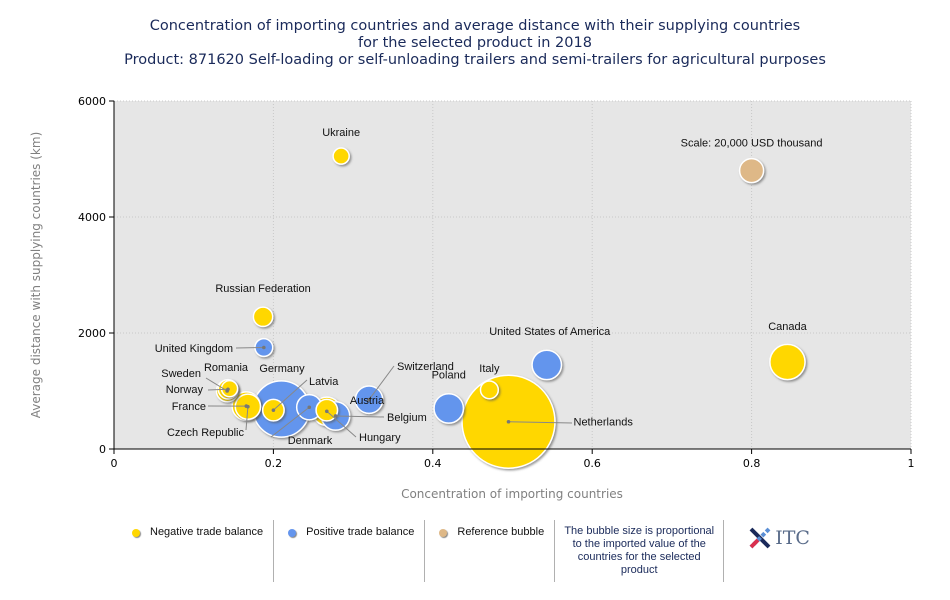 The height and width of the screenshot is (600, 950). I want to click on bubble-united-states-of-america, so click(547, 365).